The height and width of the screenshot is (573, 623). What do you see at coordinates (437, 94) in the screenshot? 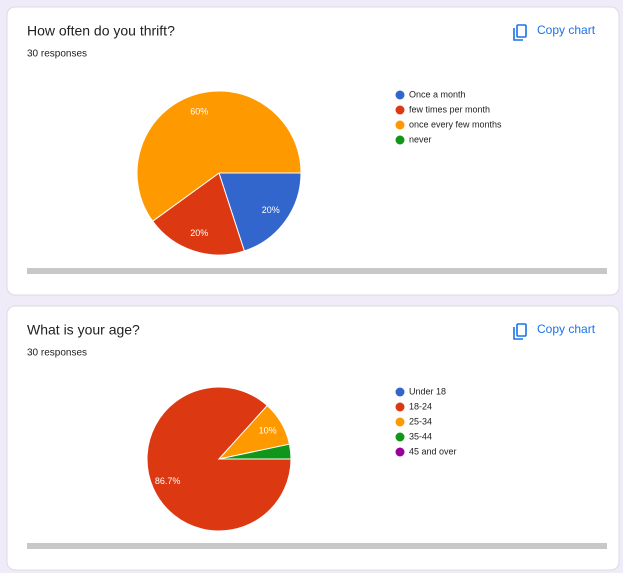
I see `legend-label: Once a month` at bounding box center [437, 94].